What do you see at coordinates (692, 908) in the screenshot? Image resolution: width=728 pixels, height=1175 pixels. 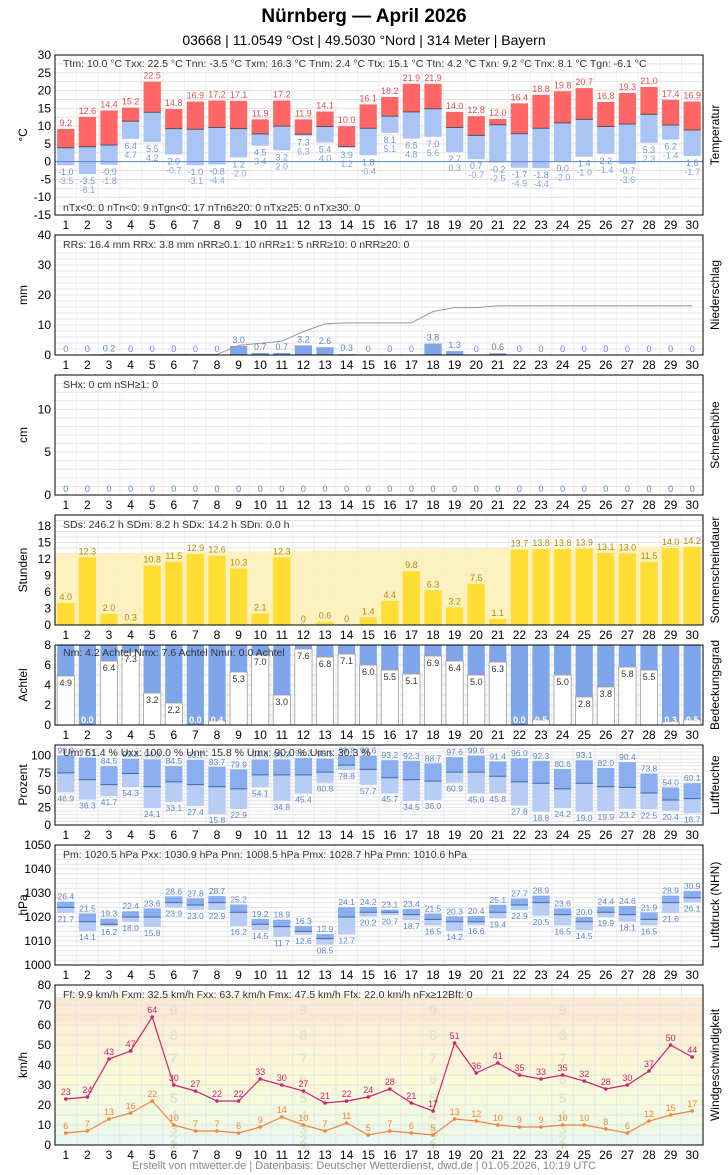 I see `pressure-min-label: 26.1` at bounding box center [692, 908].